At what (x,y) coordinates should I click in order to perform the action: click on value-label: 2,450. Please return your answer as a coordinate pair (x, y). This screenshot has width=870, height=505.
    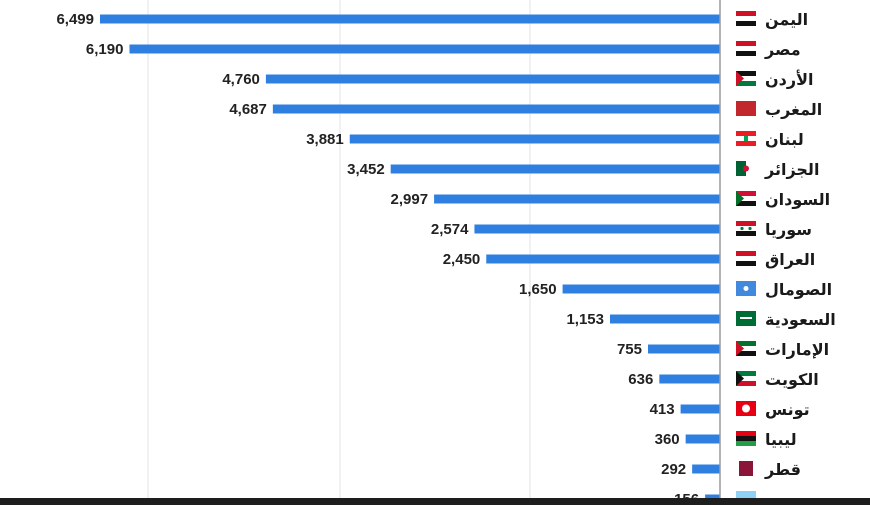
    Looking at the image, I should click on (462, 259).